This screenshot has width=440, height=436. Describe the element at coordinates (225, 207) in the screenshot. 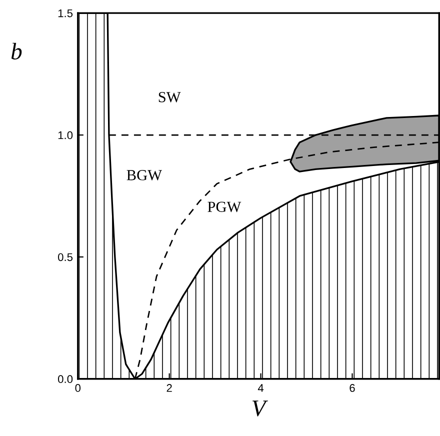

I see `annotation: PGW` at that location.